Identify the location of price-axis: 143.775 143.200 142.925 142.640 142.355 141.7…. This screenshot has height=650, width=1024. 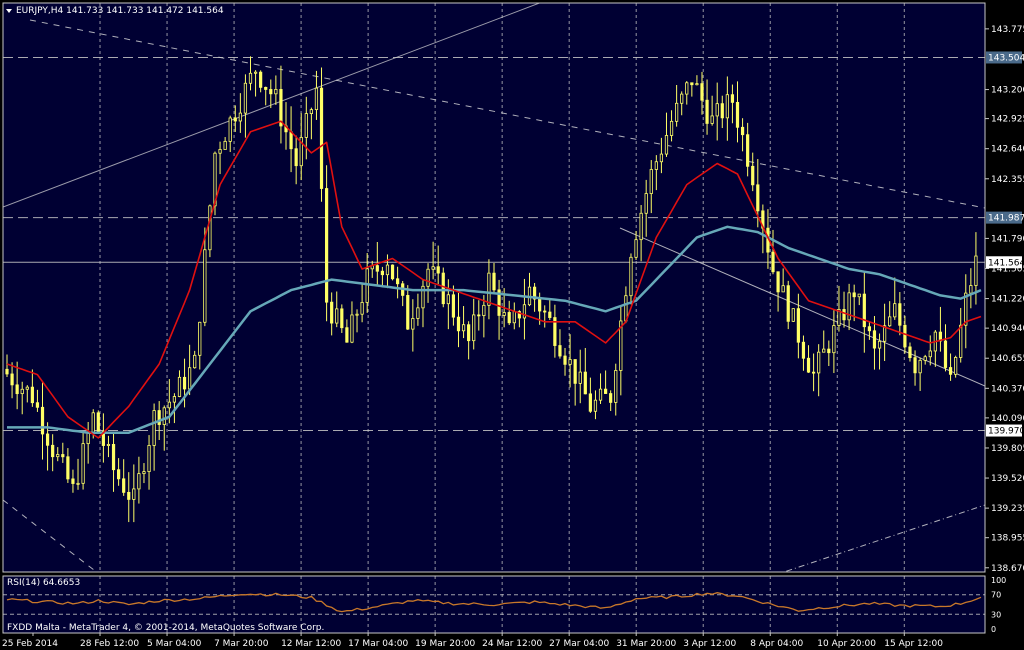
(1004, 299).